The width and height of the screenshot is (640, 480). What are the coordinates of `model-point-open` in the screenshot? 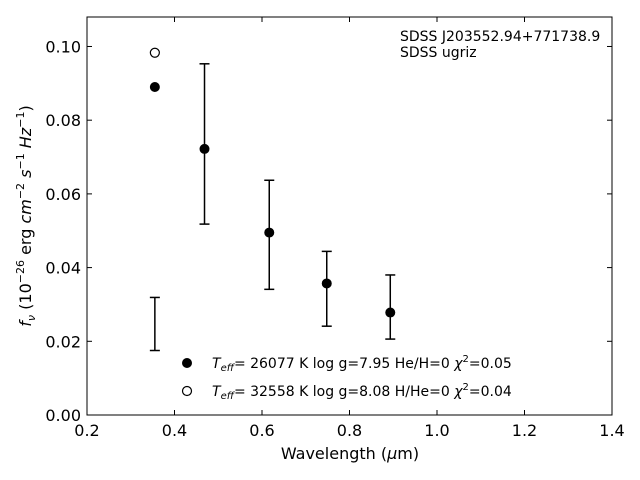 It's located at (154, 52).